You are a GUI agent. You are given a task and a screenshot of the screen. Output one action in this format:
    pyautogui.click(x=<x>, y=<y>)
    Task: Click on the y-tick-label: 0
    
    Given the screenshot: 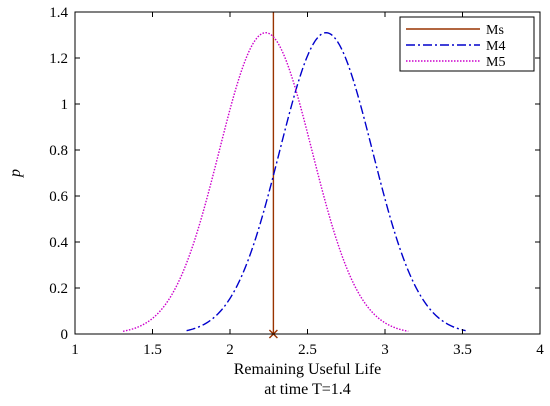 What is the action you would take?
    pyautogui.click(x=65, y=335)
    